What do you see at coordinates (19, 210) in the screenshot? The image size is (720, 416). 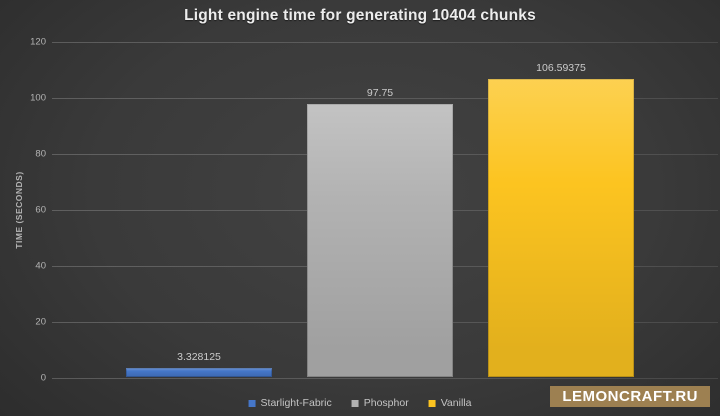 I see `y-axis-title: TIME (SECONDS)` at bounding box center [19, 210].